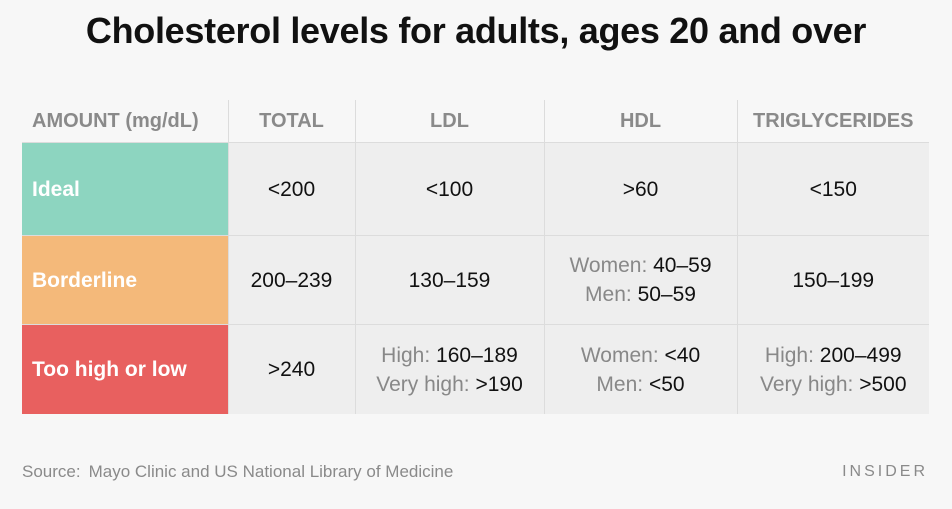  I want to click on cell-line-value: 200–499, so click(860, 355).